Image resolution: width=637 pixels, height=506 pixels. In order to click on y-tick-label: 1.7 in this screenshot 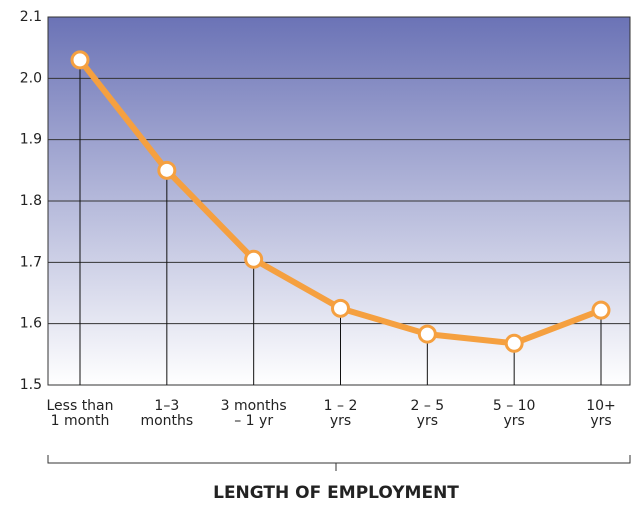, I will do `click(31, 262)`.